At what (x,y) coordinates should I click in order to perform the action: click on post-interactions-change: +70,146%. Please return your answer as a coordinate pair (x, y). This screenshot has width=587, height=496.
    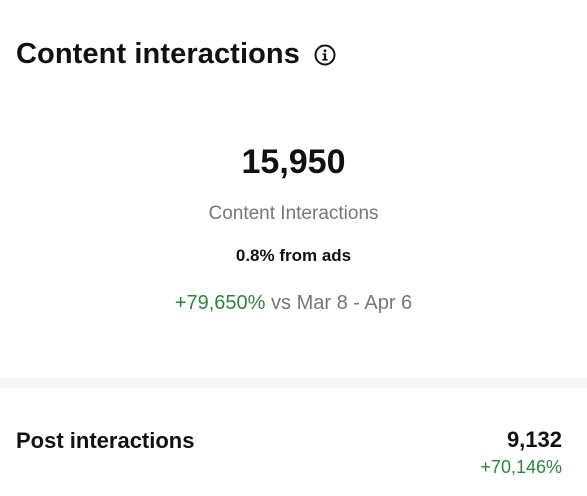
    Looking at the image, I should click on (521, 467).